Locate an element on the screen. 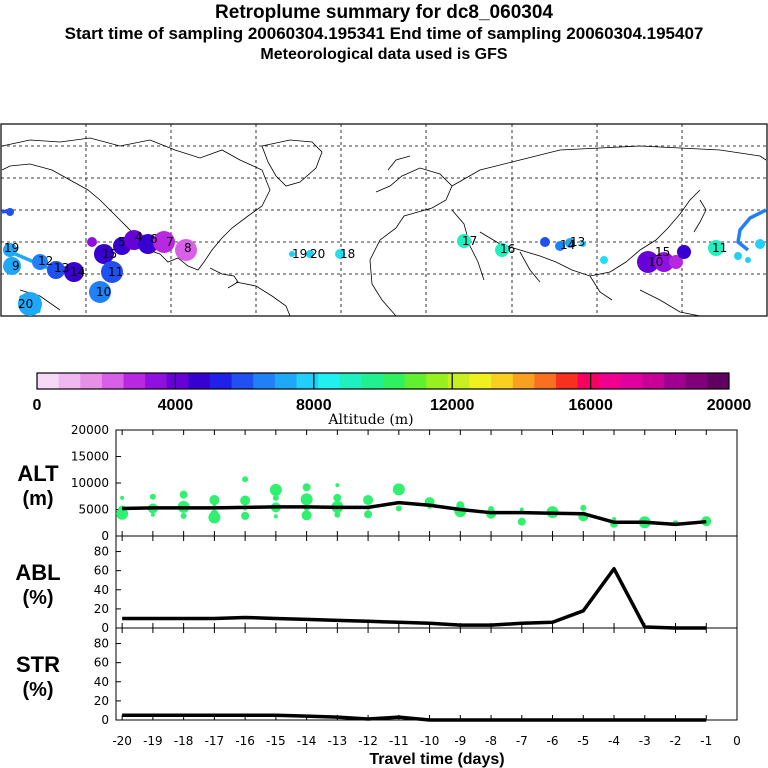 Image resolution: width=768 pixels, height=768 pixels. y-tick-label: 40 is located at coordinates (101, 590).